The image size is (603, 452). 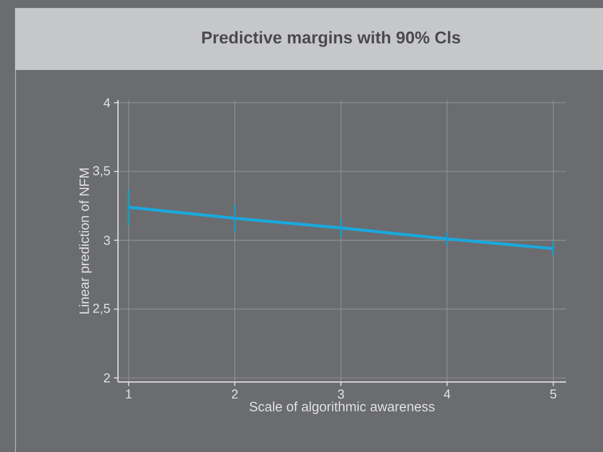 I want to click on x-tick-label: 4, so click(x=447, y=393).